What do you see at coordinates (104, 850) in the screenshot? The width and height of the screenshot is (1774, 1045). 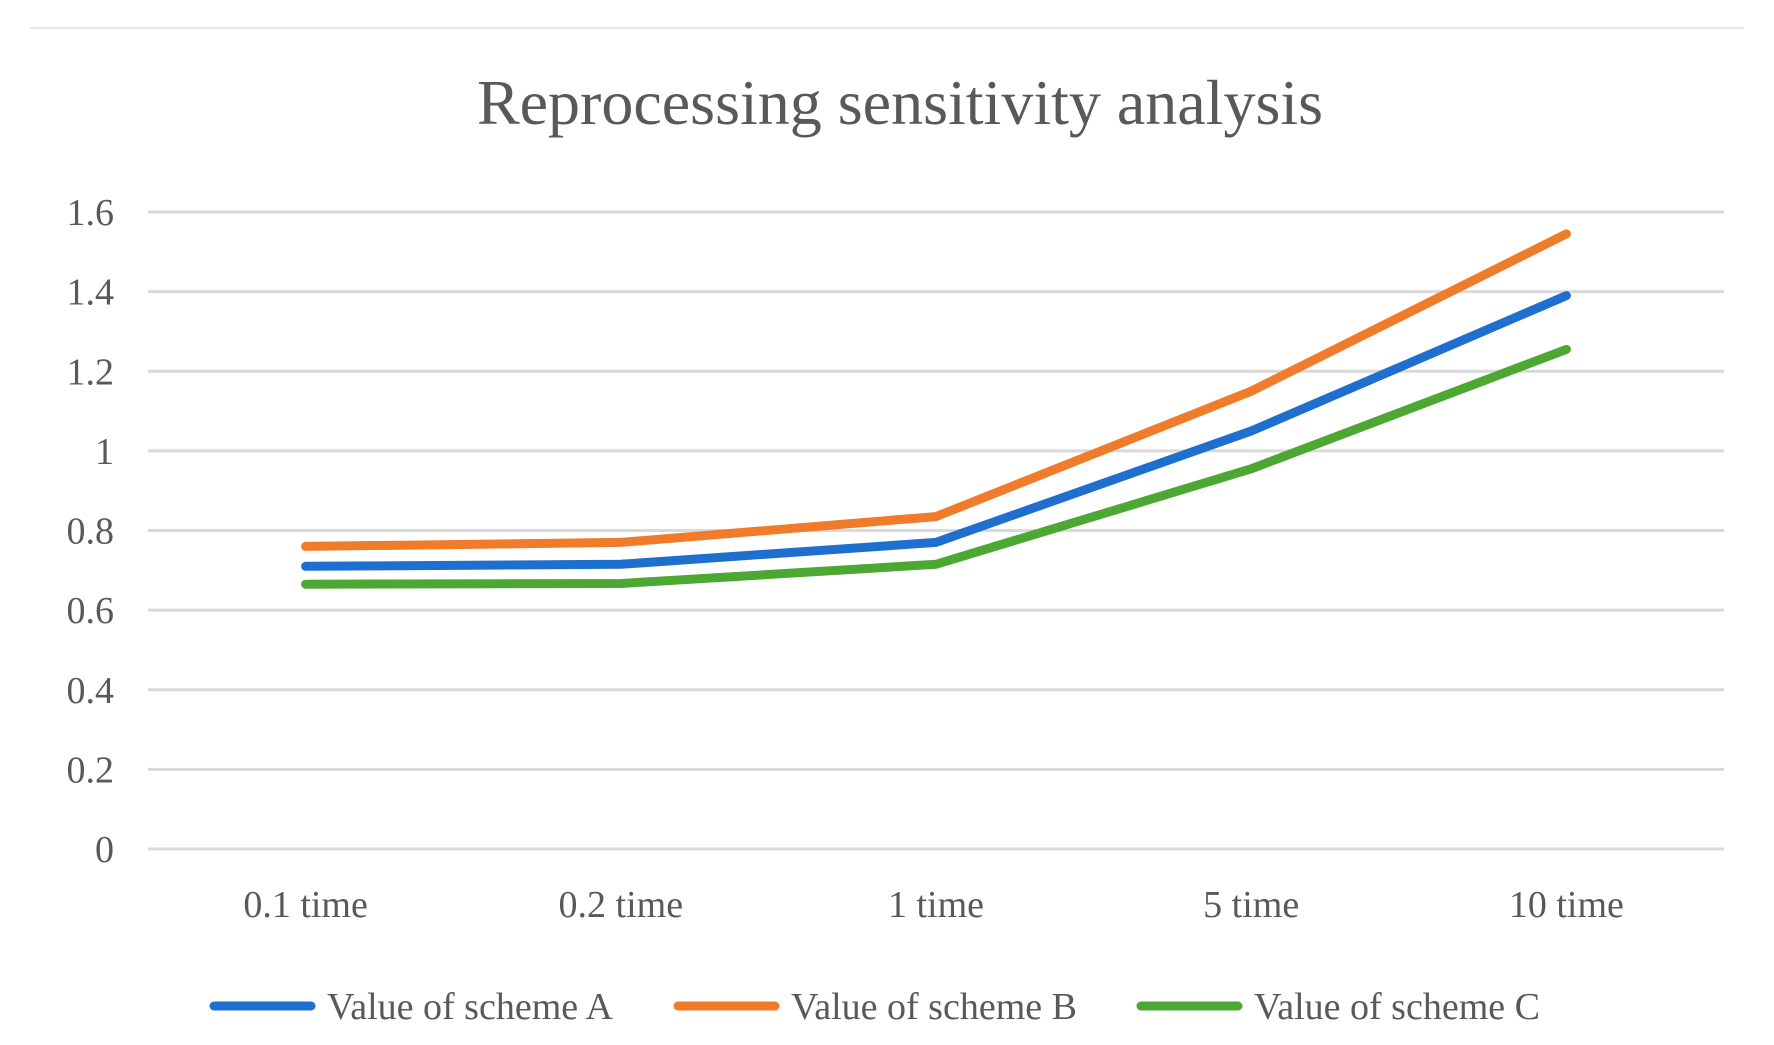 I see `y-tick-label: 0` at bounding box center [104, 850].